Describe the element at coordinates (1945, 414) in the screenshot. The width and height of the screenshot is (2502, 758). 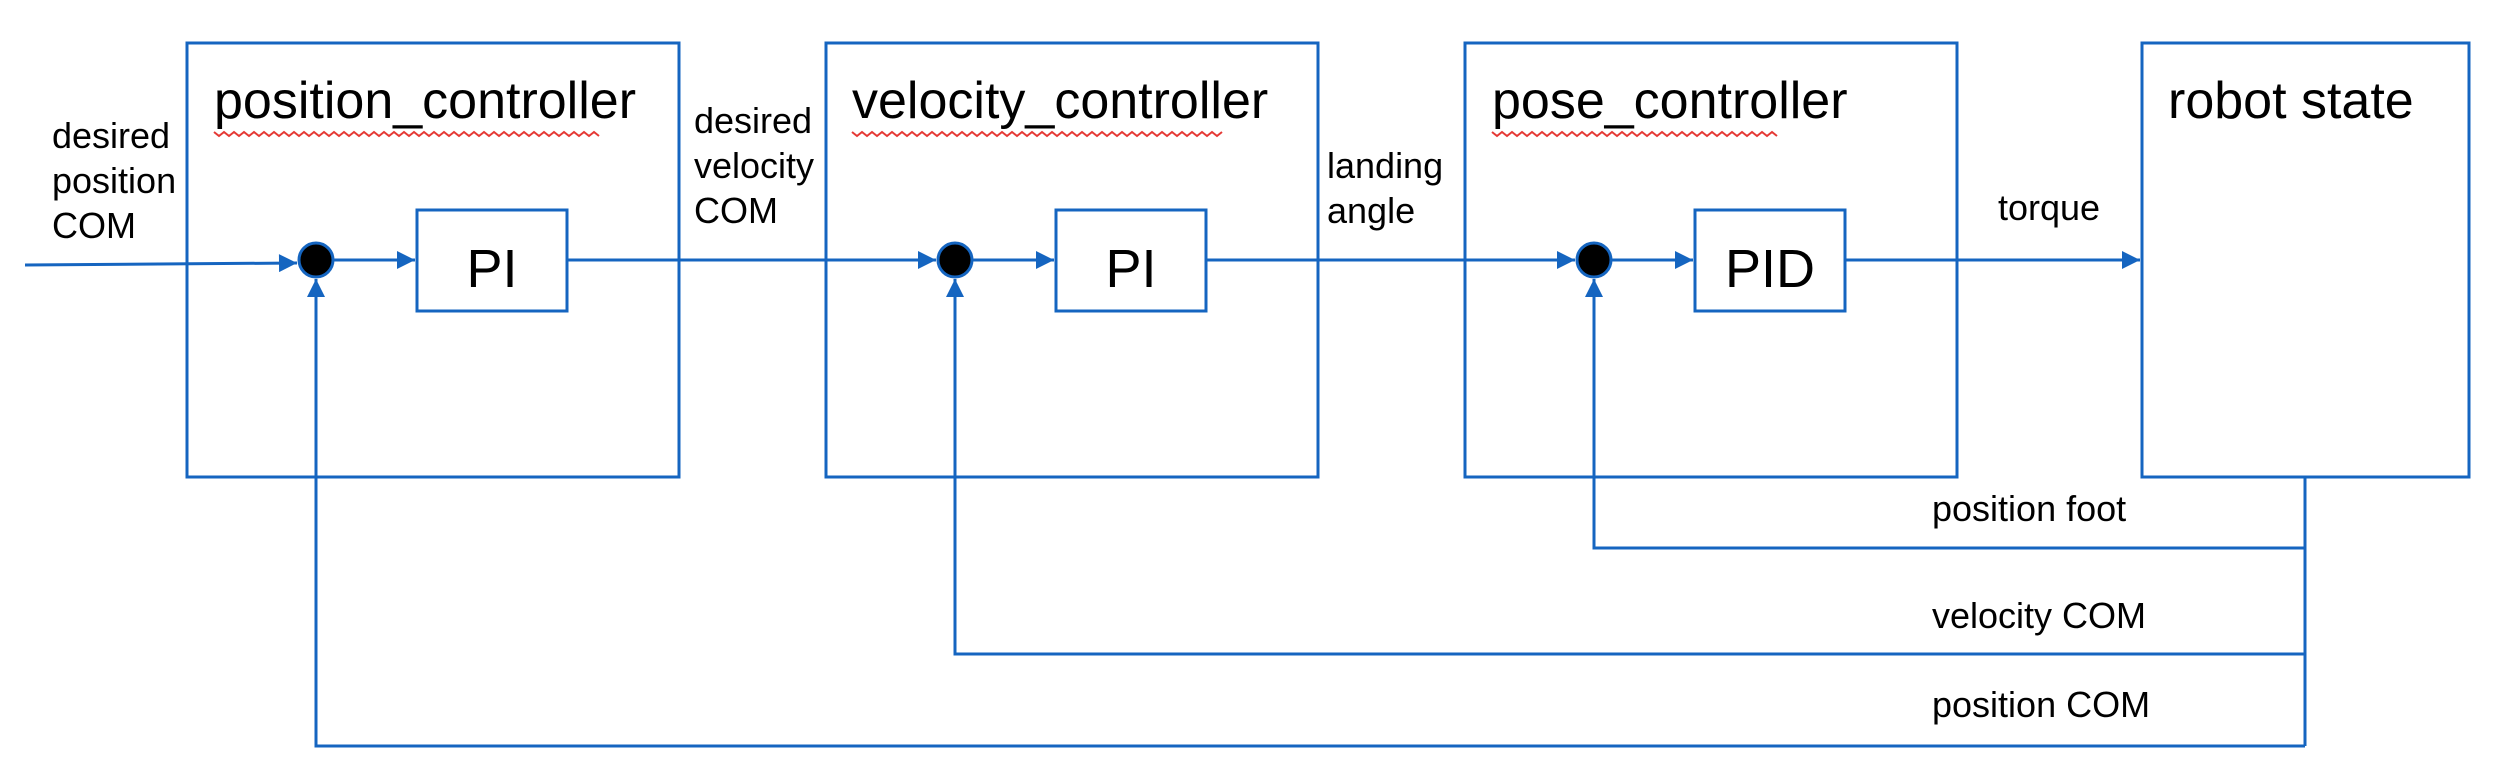
I see `position-foot-feedback-wire` at that location.